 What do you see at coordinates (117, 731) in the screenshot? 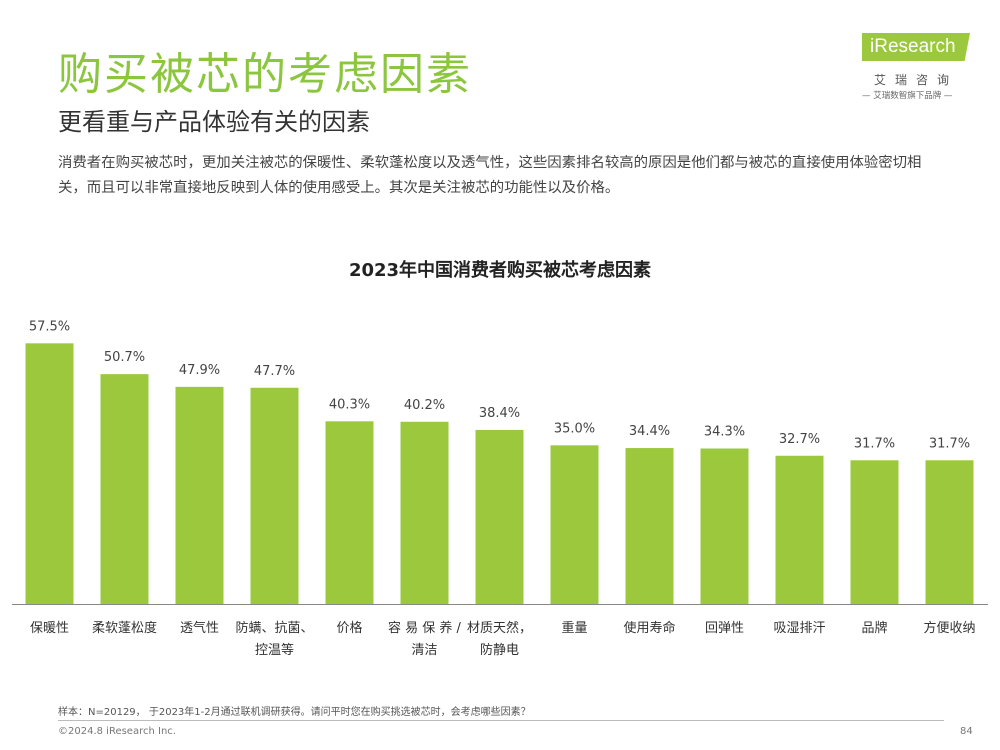
I see `copyright: ©2024.8 iResearch Inc.` at bounding box center [117, 731].